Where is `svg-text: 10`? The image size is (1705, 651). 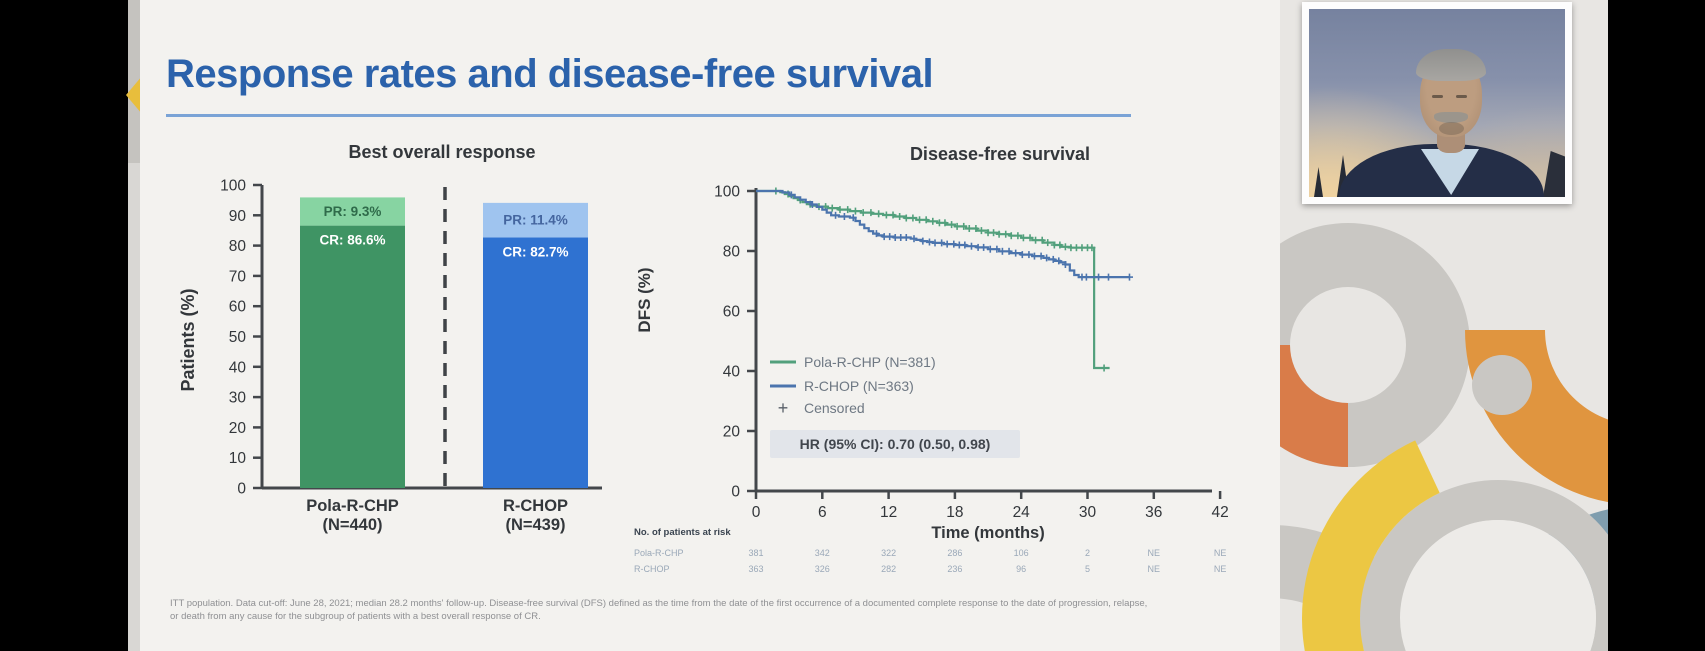 svg-text: 10 is located at coordinates (238, 458).